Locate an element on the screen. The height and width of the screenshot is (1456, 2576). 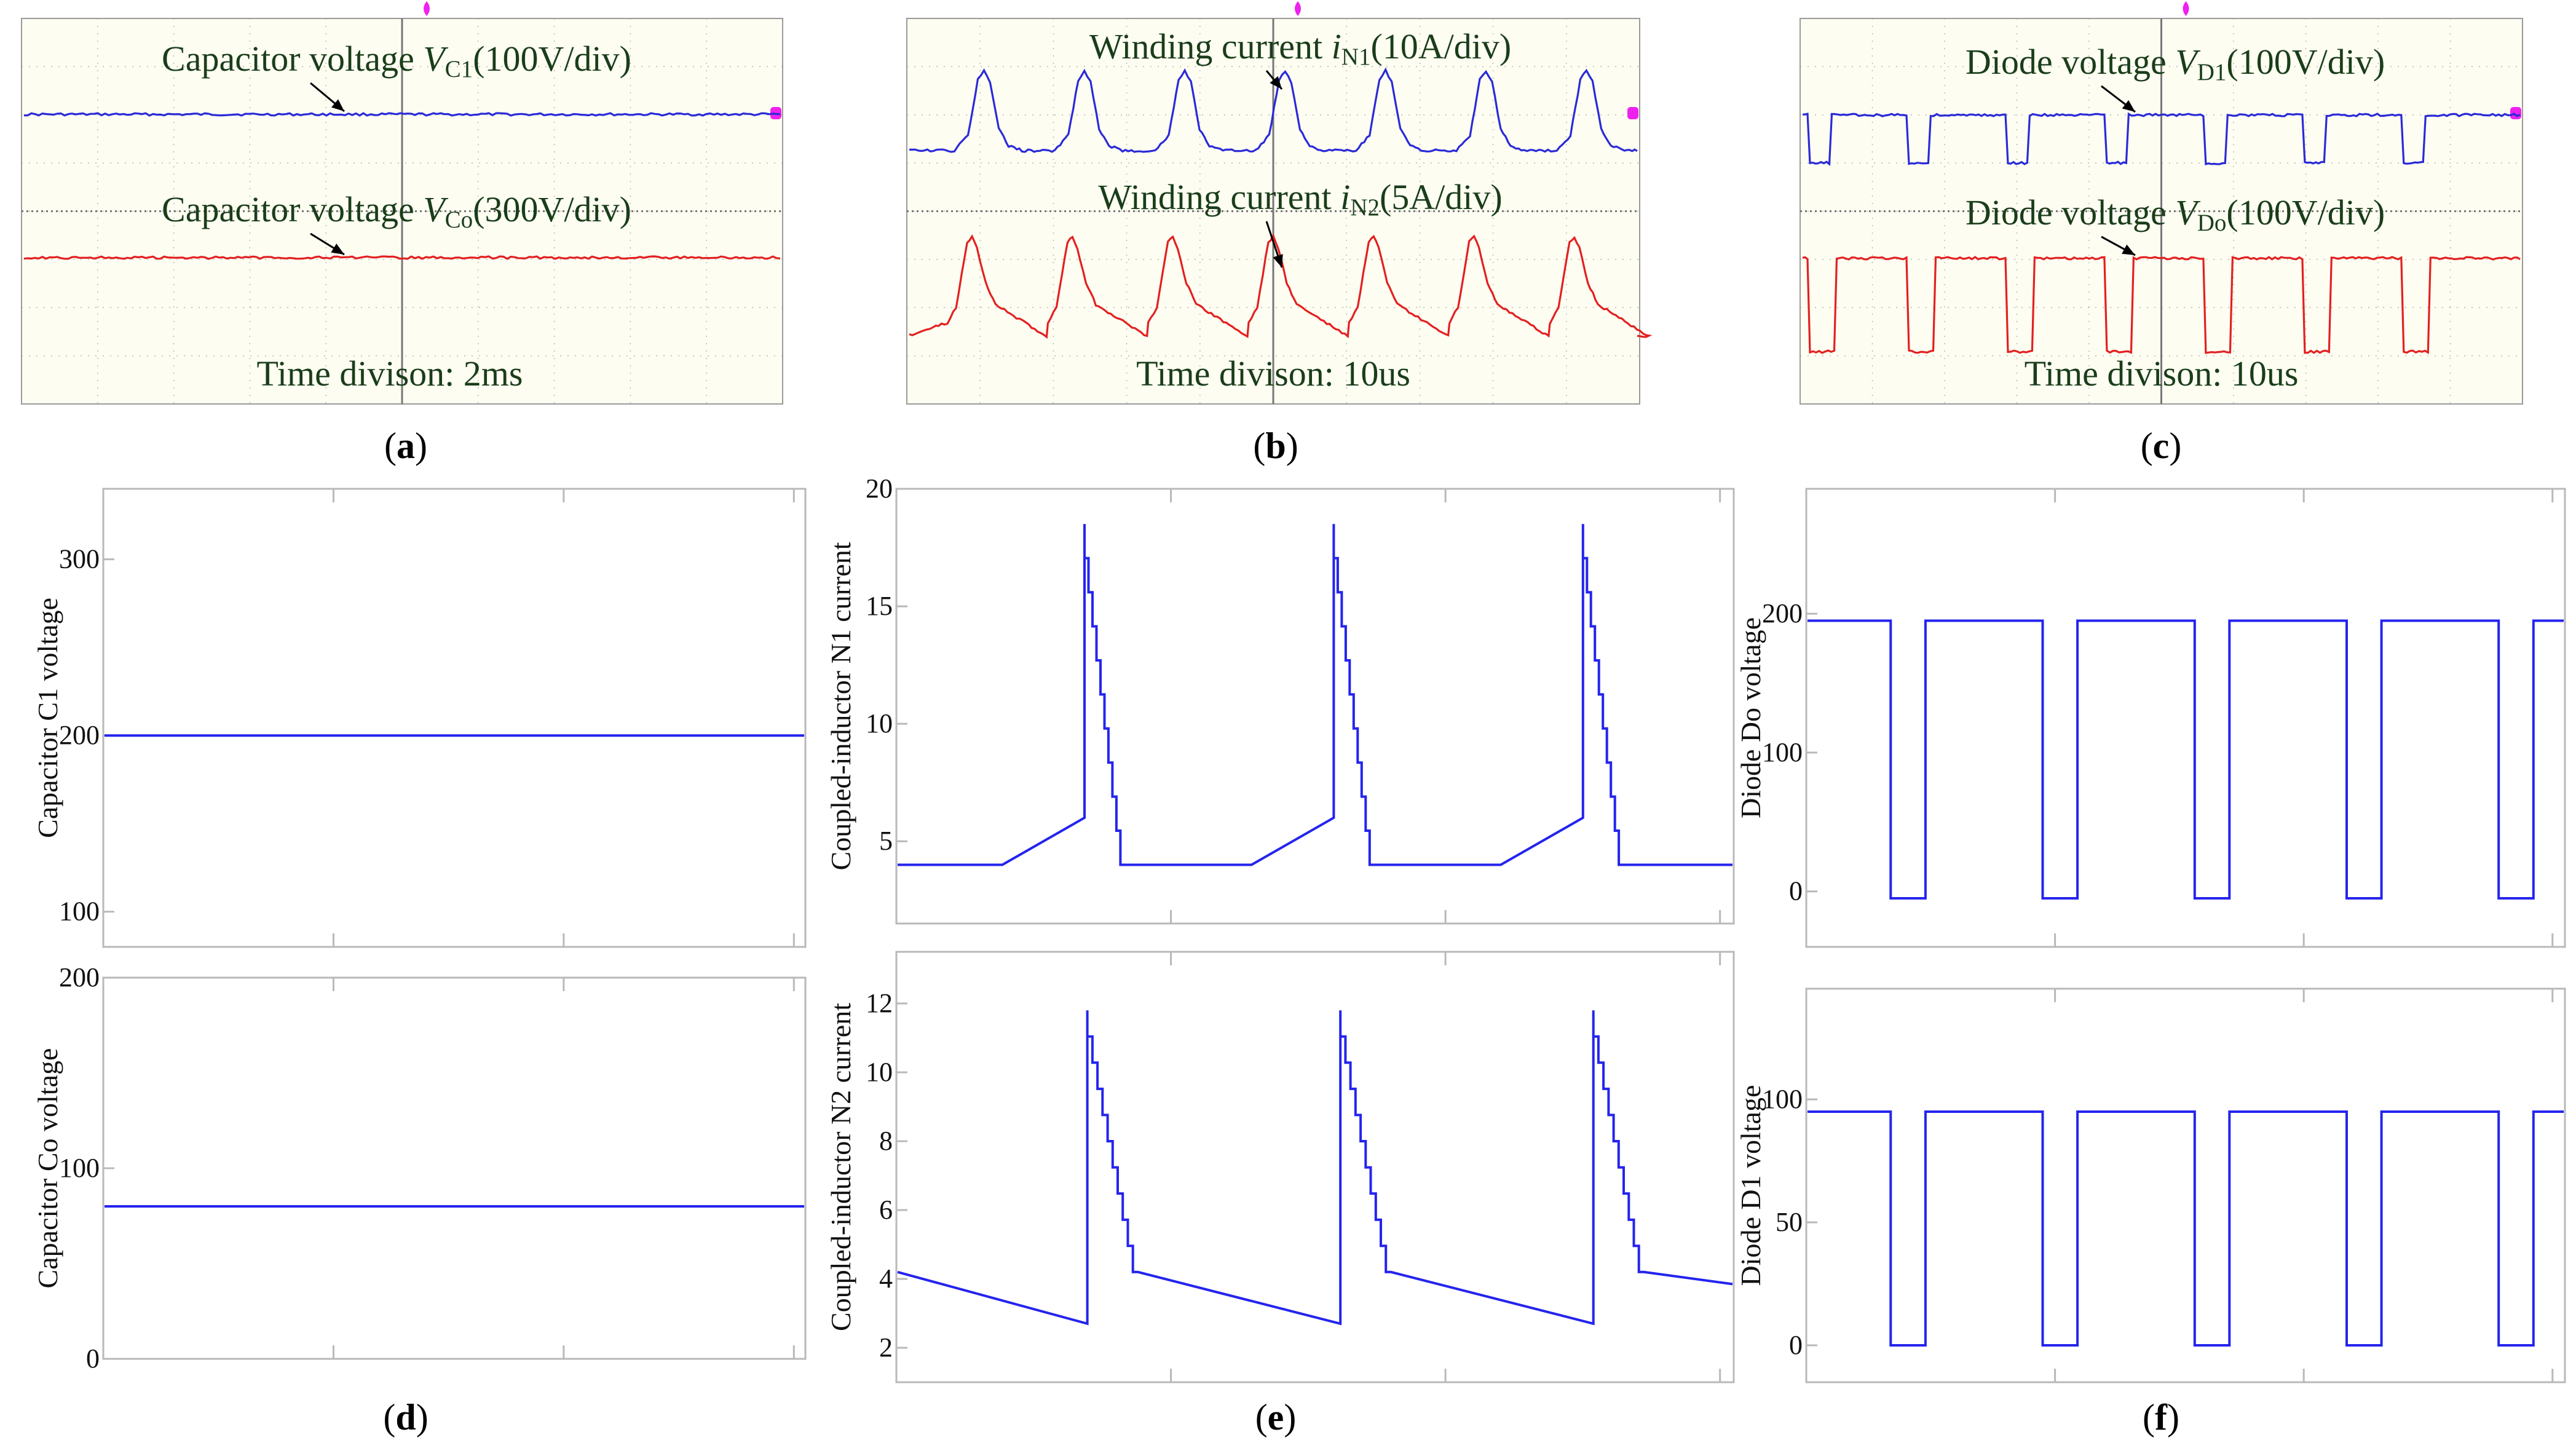
waveform-n1 is located at coordinates (1273, 110).